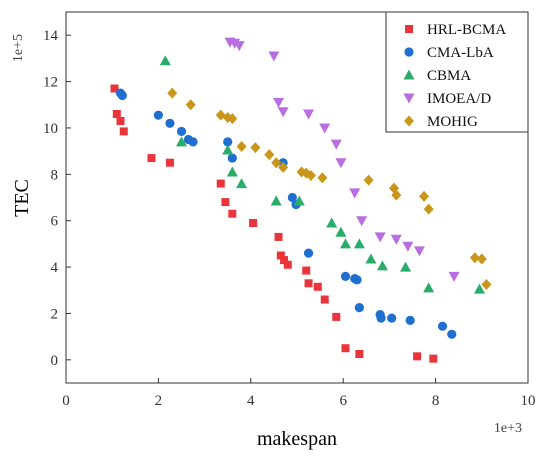 This screenshot has height=456, width=550. What do you see at coordinates (55, 314) in the screenshot?
I see `y-tick-label: 2` at bounding box center [55, 314].